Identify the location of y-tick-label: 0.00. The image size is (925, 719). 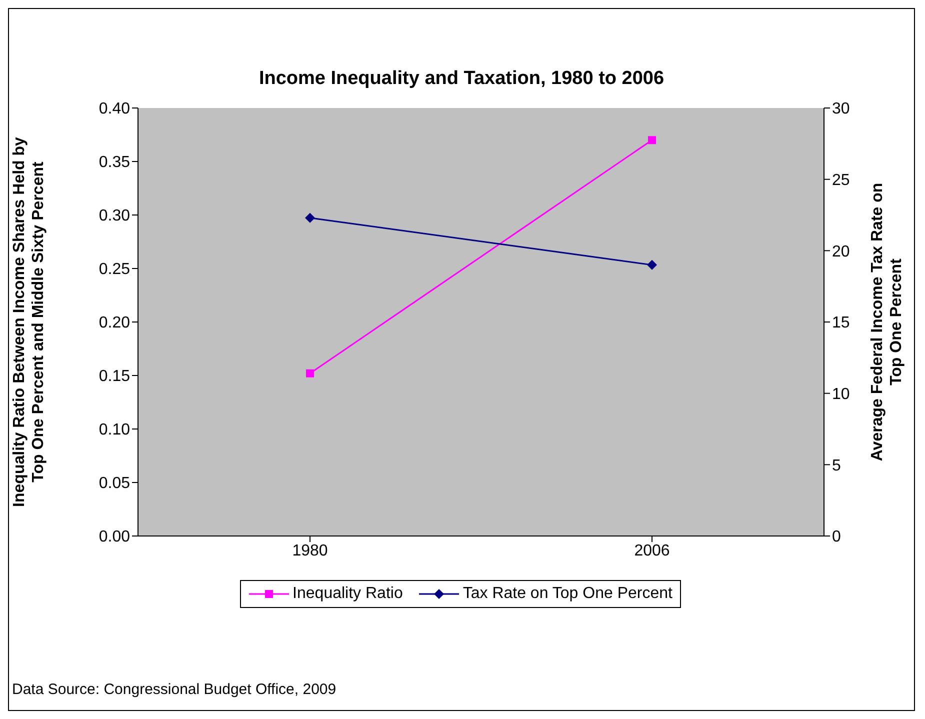
(114, 537).